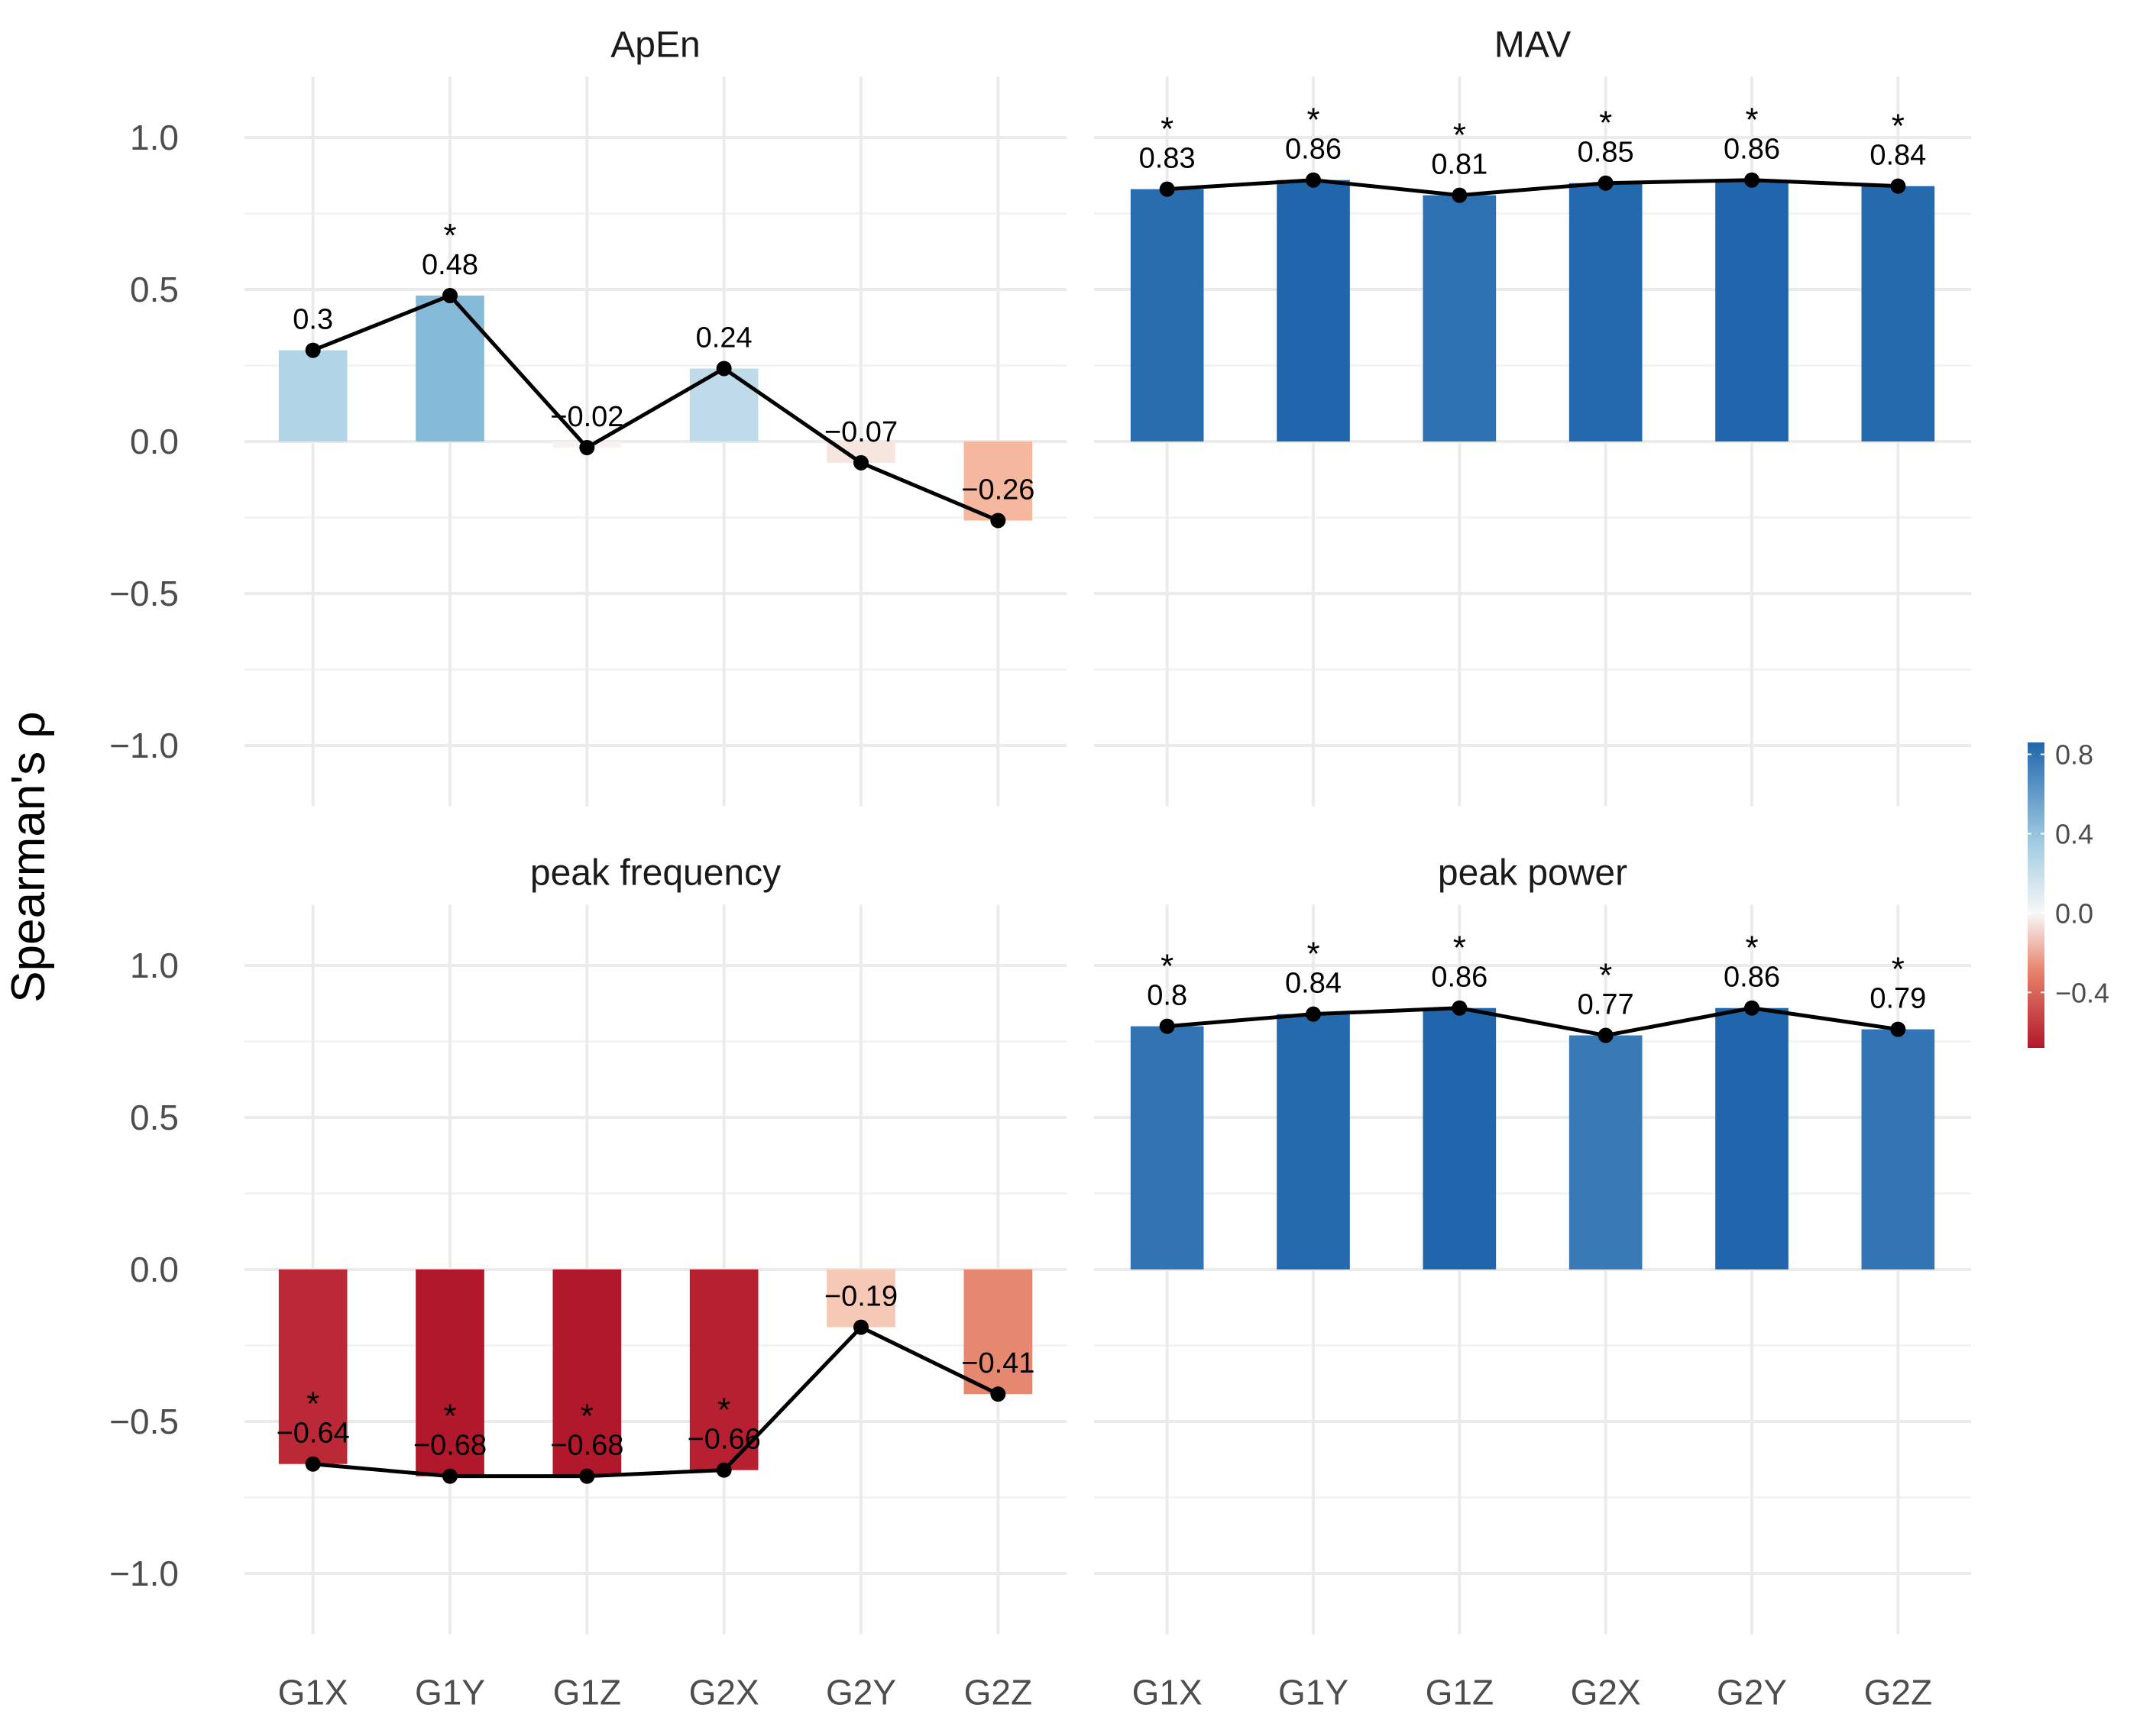 This screenshot has height=1714, width=2156. Describe the element at coordinates (2036, 895) in the screenshot. I see `legend-colorbar` at that location.